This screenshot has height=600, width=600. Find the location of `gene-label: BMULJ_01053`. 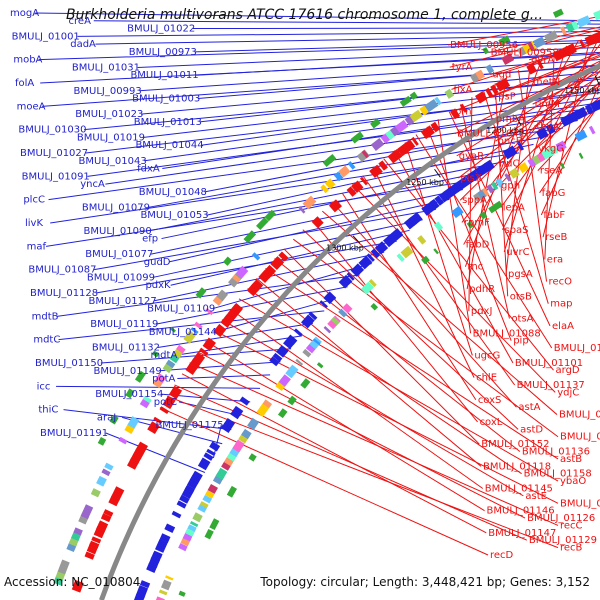

gene-label: BMULJ_01053 is located at coordinates (174, 215).